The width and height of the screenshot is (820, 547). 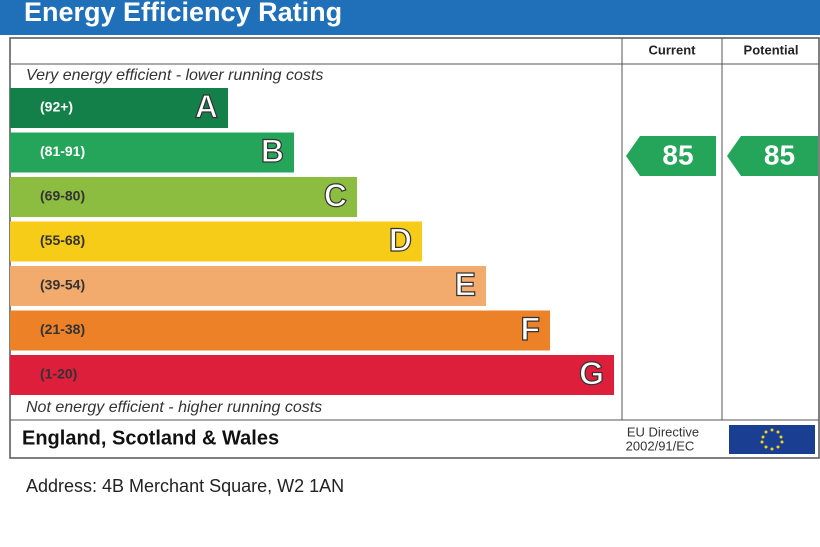 I want to click on title: Energy Efficiency Rating, so click(x=183, y=13).